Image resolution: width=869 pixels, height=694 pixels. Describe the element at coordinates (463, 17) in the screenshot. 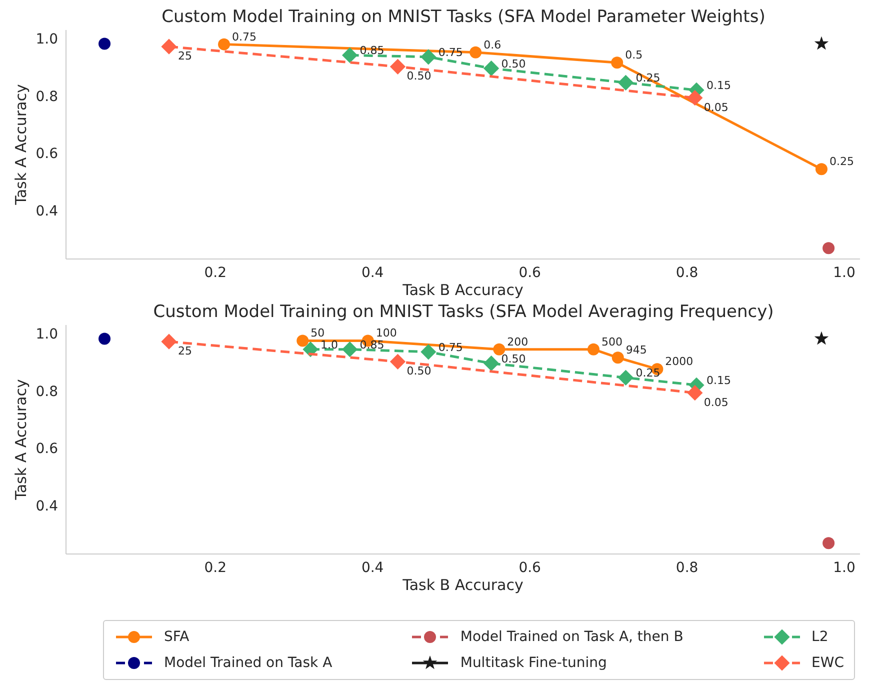

I see `chart-title: Custom Model Training on MNIST Tasks (SFA Model Parameter Weights)` at that location.